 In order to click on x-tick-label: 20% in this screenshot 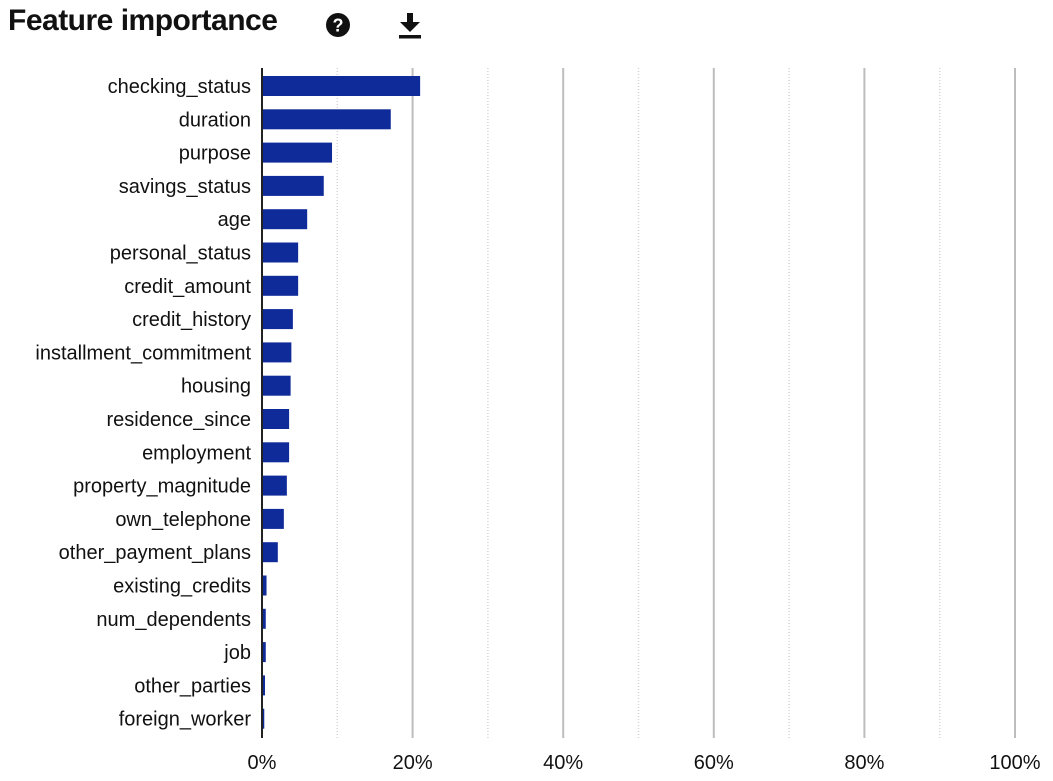, I will do `click(413, 763)`.